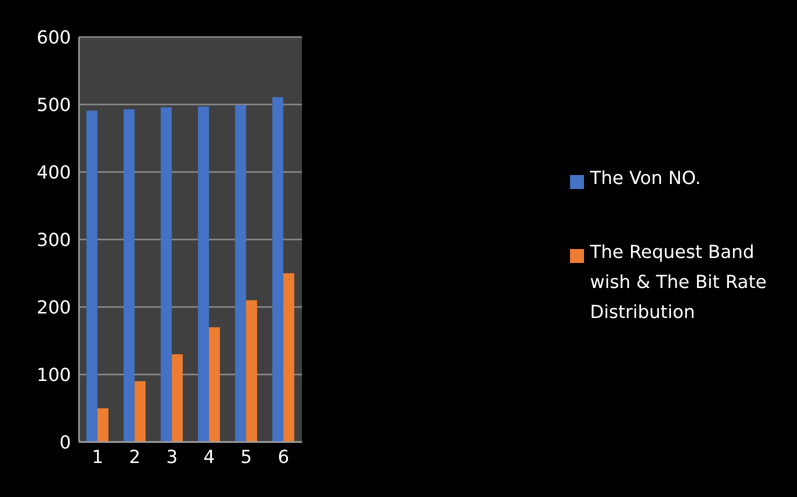  Describe the element at coordinates (98, 457) in the screenshot. I see `x-tick-label: 1` at that location.